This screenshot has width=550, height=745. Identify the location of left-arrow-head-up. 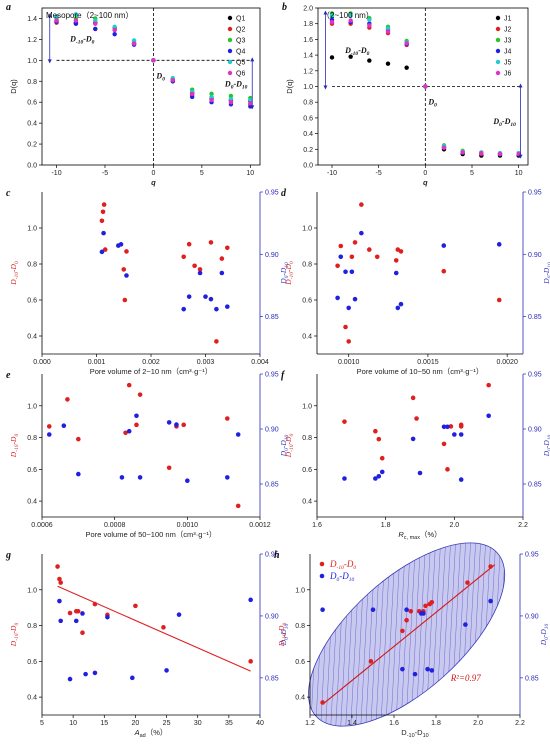
(49, 15).